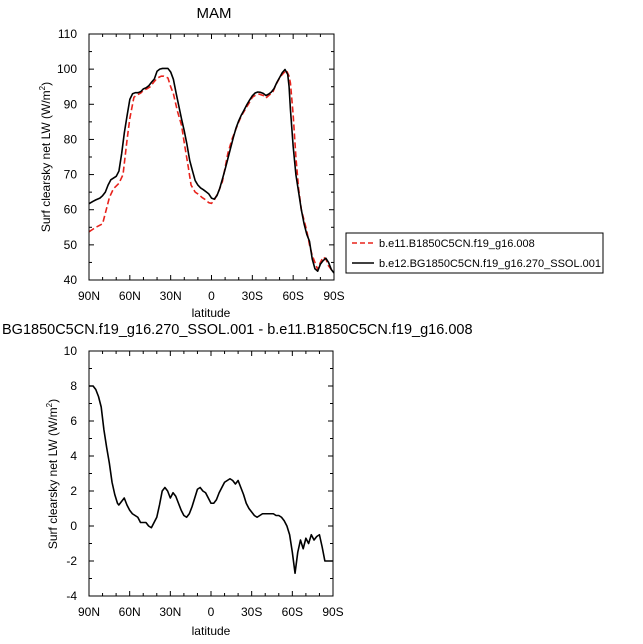 The width and height of the screenshot is (643, 644). I want to click on bottom-x-tick-label: 30N, so click(170, 612).